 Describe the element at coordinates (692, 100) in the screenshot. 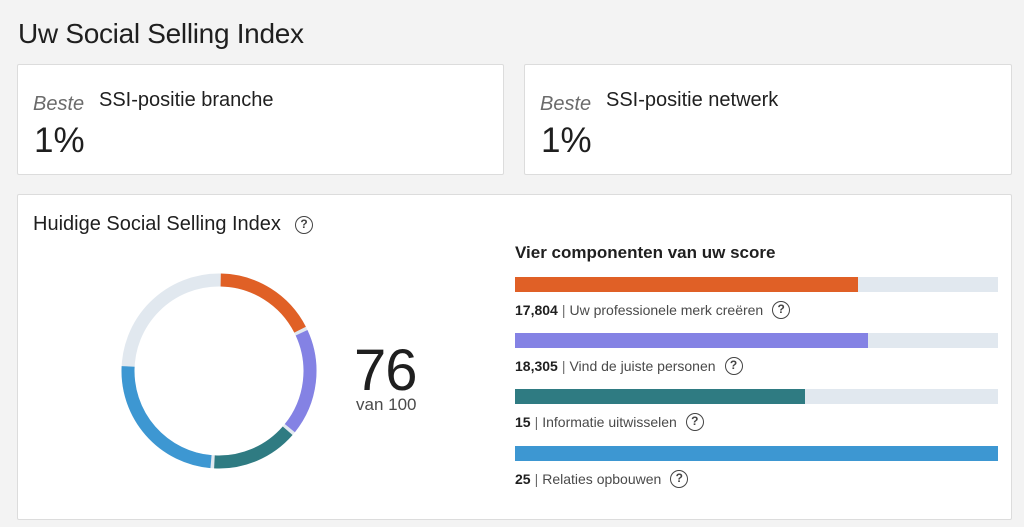

I see `rank-title: SSI-positie netwerk` at that location.